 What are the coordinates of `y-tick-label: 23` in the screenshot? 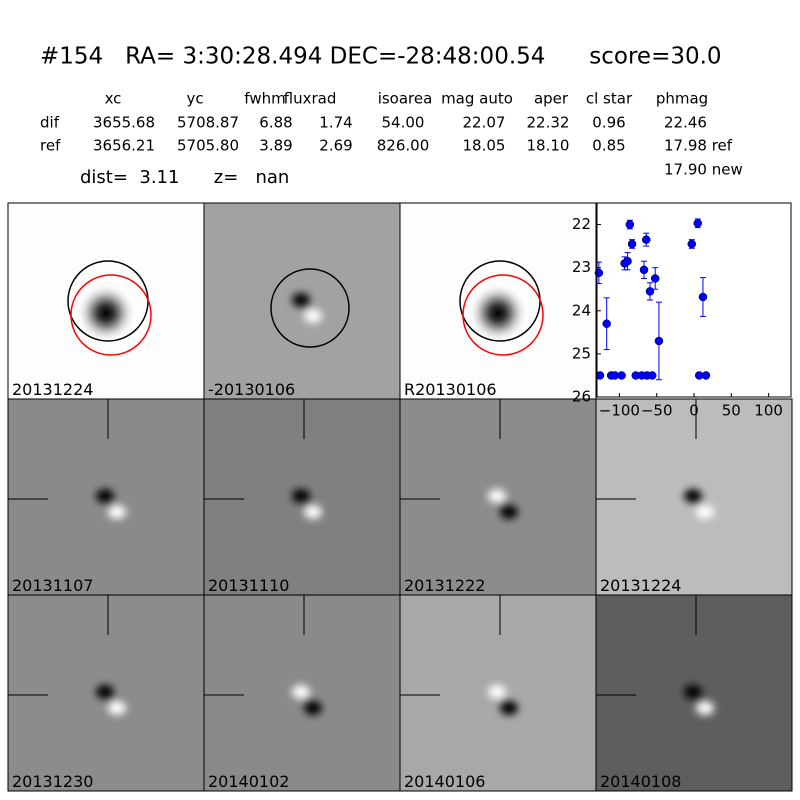 It's located at (581, 267).